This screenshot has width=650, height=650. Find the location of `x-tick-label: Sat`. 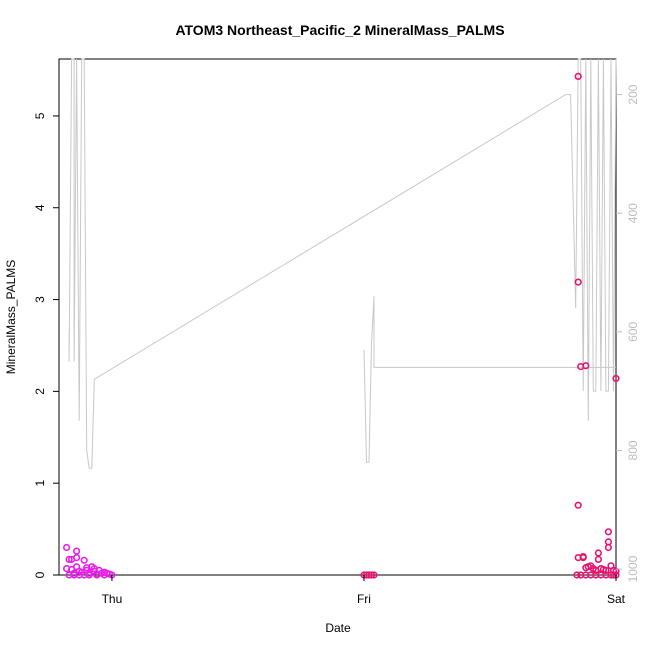

x-tick-label: Sat is located at coordinates (616, 599).